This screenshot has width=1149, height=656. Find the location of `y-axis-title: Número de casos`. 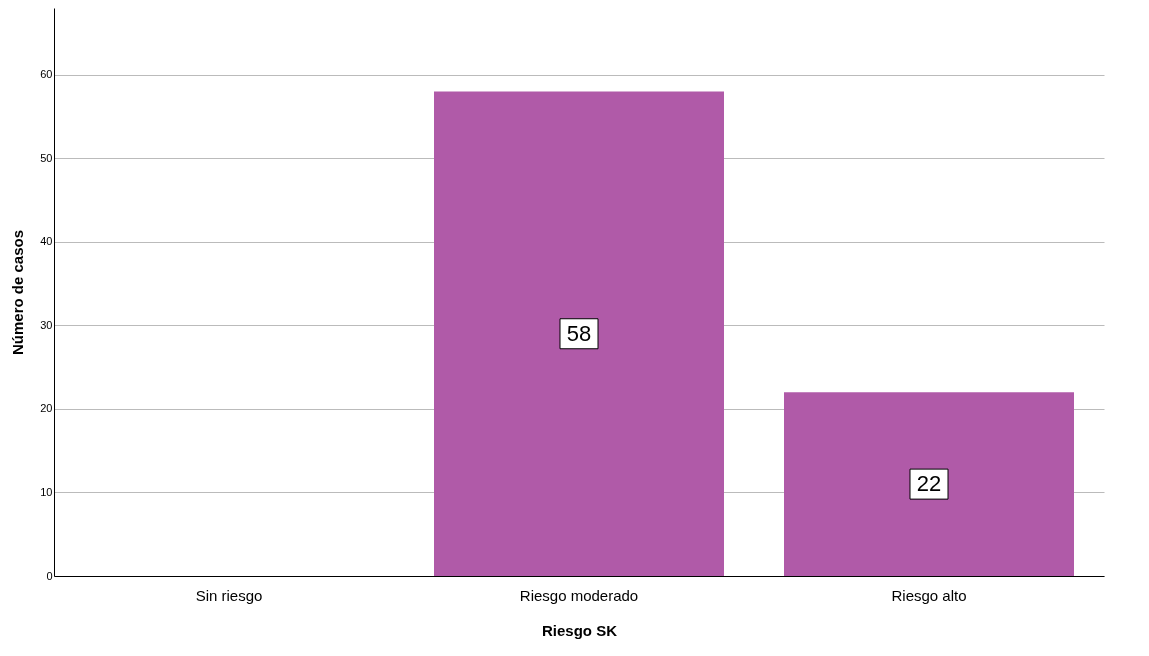

y-axis-title: Número de casos is located at coordinates (18, 292).